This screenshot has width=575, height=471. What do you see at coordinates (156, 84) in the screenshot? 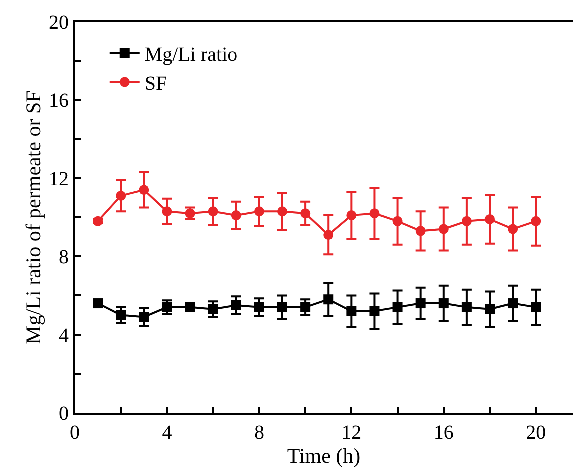
I see `legend-label: SF` at bounding box center [156, 84].